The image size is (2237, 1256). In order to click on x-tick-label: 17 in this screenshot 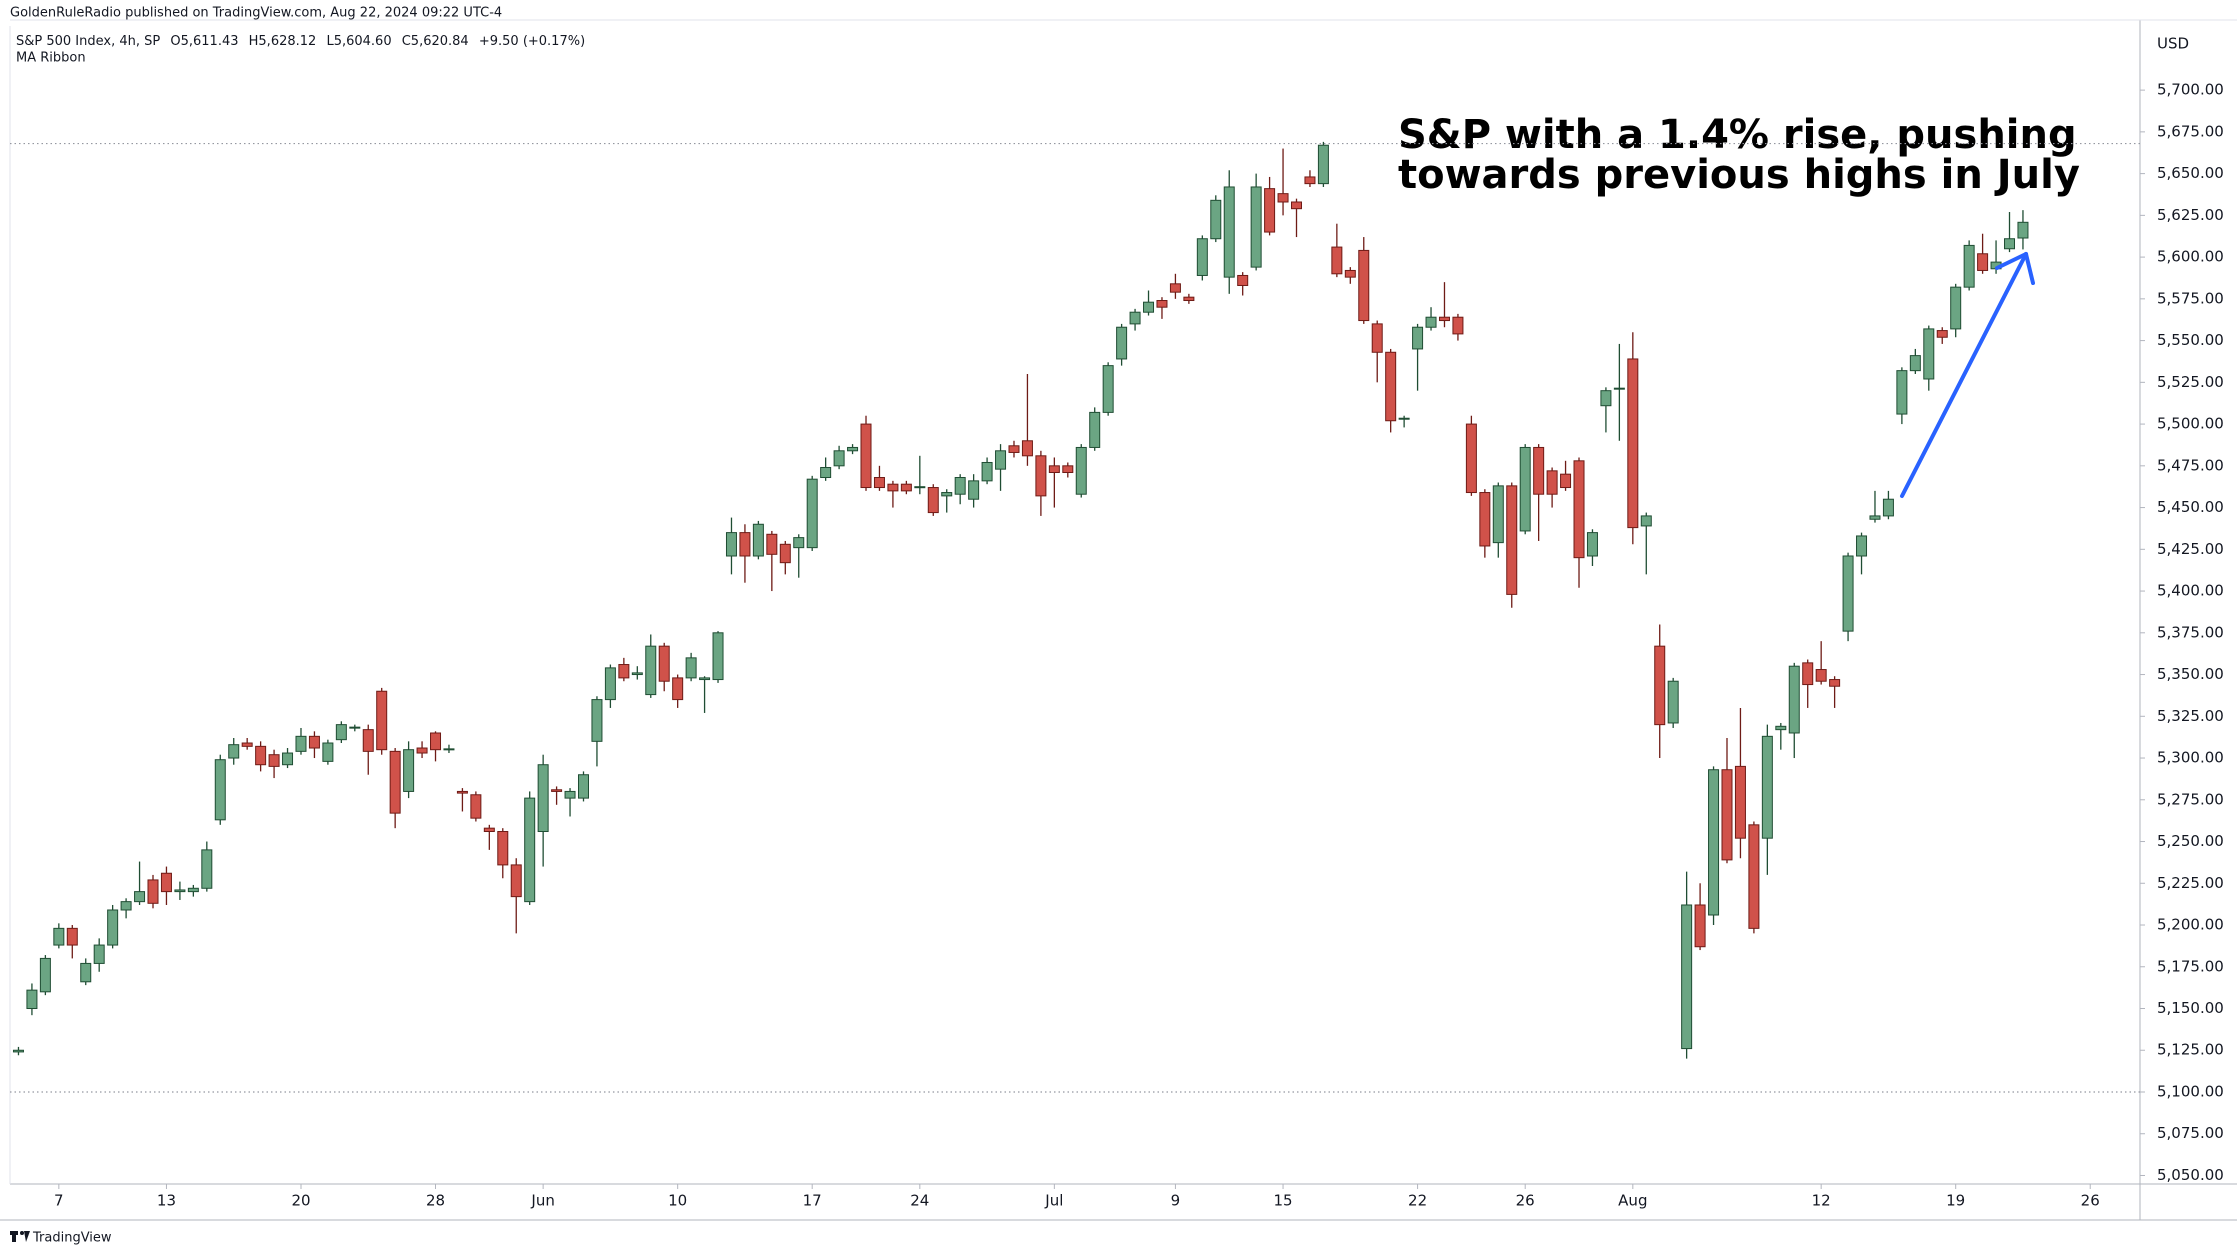, I will do `click(812, 1201)`.